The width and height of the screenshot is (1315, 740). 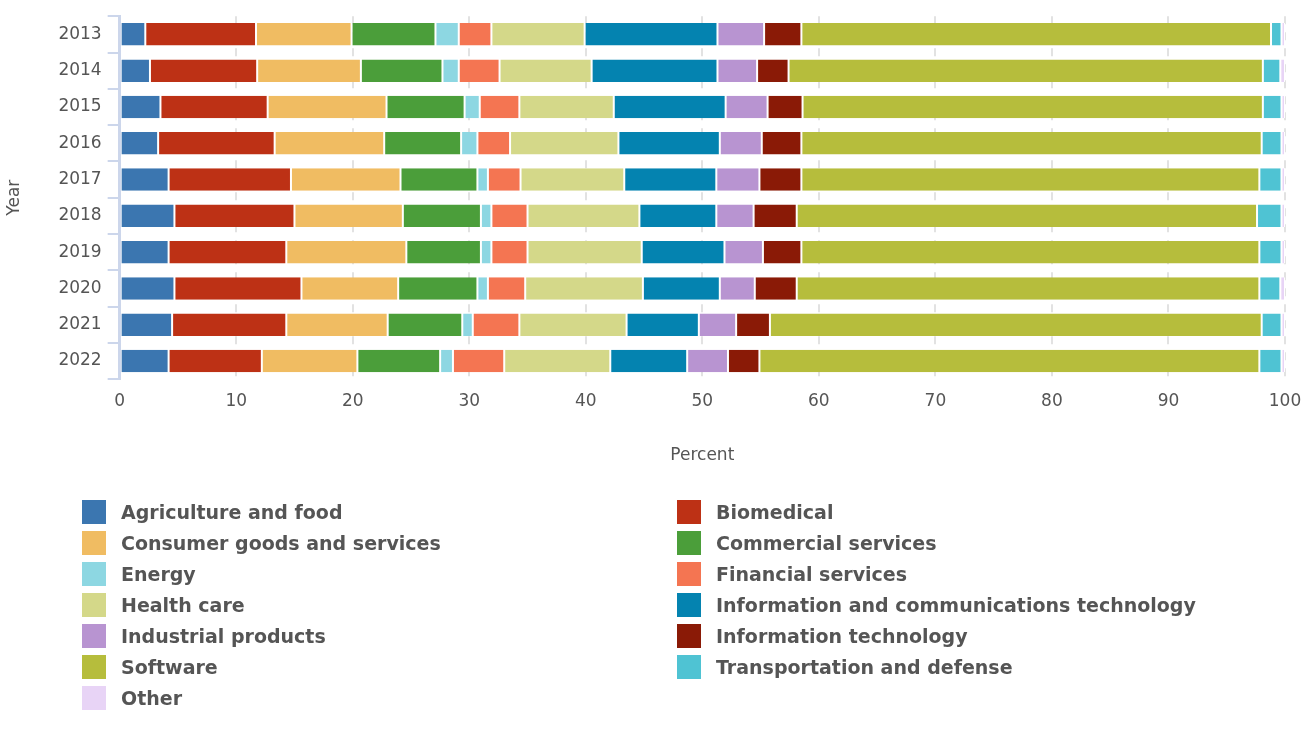 What do you see at coordinates (352, 399) in the screenshot?
I see `x-tick-label: 20` at bounding box center [352, 399].